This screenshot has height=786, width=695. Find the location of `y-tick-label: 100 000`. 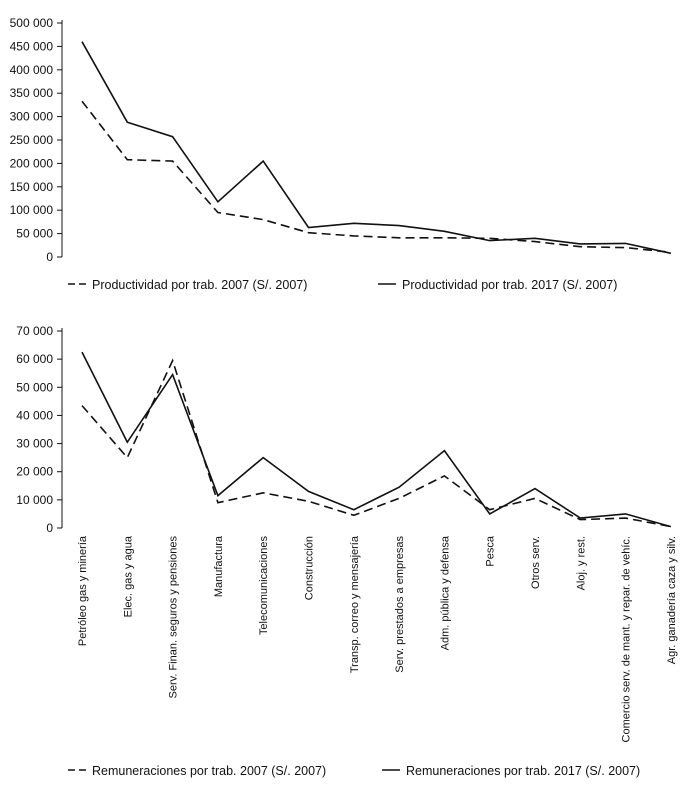

y-tick-label: 100 000 is located at coordinates (32, 210).